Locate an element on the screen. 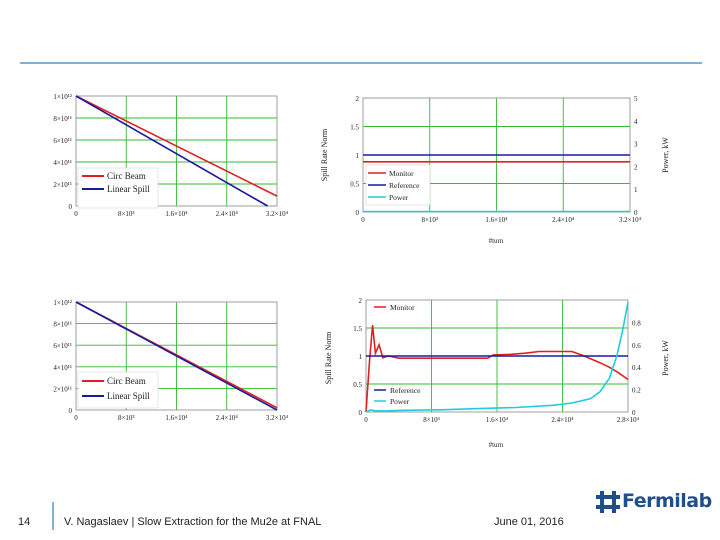 This screenshot has width=720, height=540. chart1-frame is located at coordinates (176, 151).